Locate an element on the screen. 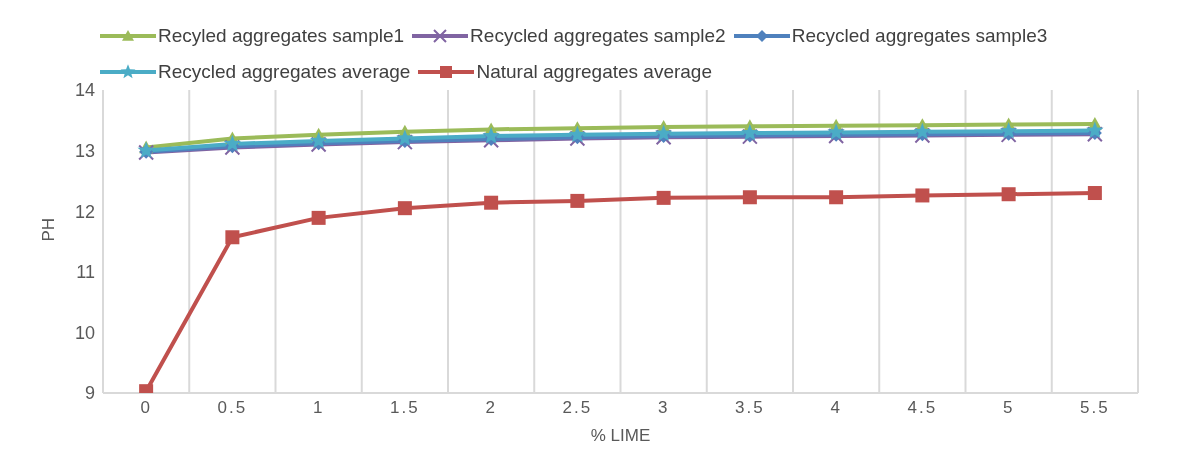 The height and width of the screenshot is (459, 1182). x-tick-label: 3 is located at coordinates (663, 408).